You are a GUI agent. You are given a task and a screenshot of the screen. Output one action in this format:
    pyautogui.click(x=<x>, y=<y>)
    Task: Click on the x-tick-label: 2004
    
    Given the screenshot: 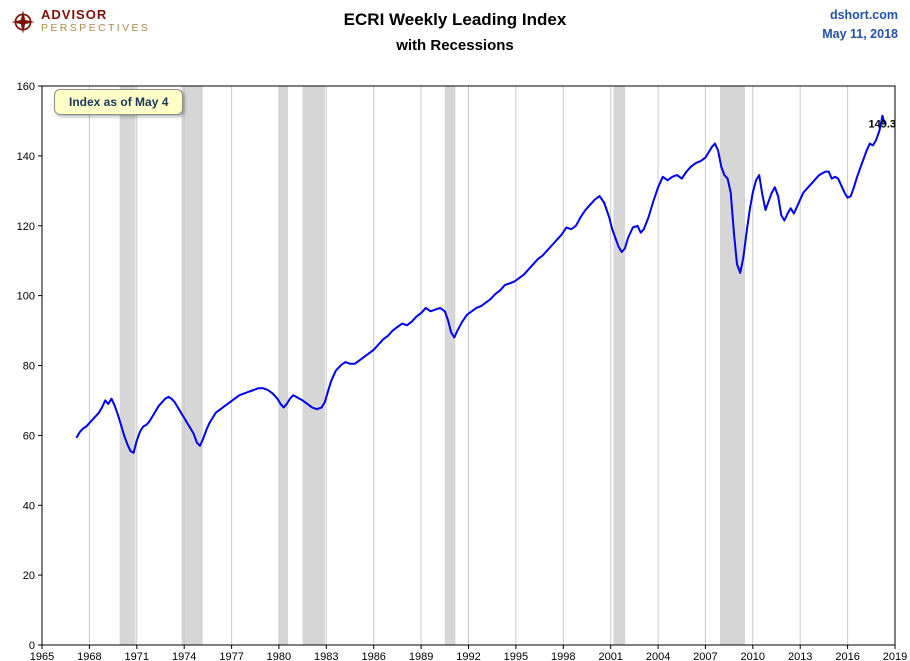 What is the action you would take?
    pyautogui.click(x=658, y=656)
    